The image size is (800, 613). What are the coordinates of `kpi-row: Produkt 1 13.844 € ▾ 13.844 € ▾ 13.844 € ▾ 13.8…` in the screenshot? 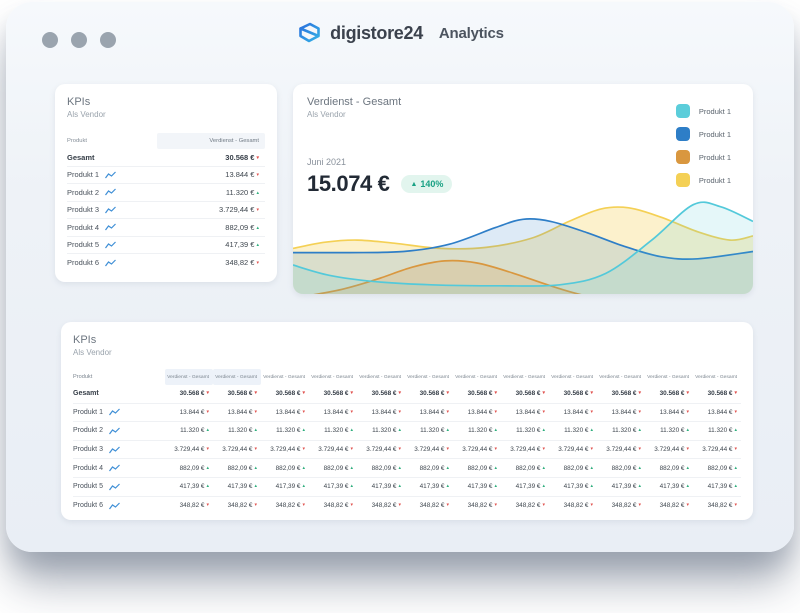 It's located at (407, 413).